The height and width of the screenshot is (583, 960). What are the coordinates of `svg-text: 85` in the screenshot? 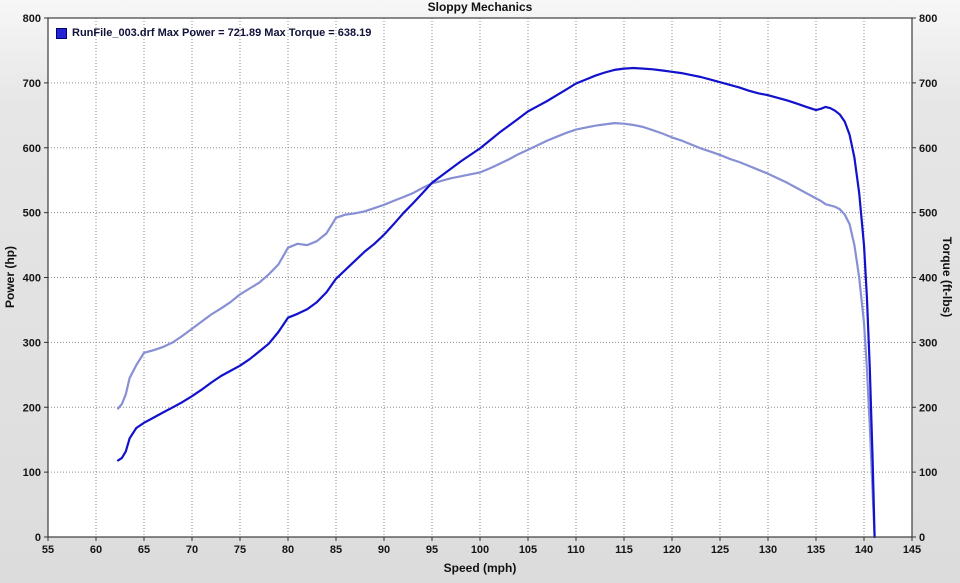 It's located at (336, 550).